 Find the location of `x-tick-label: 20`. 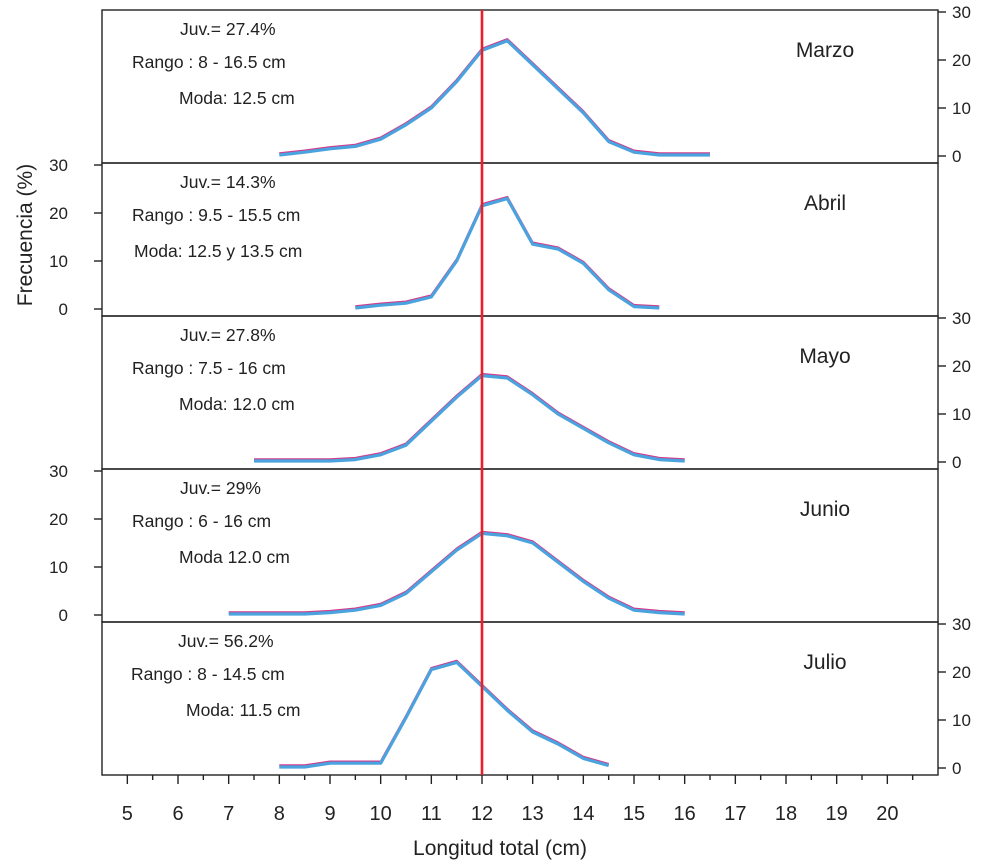

x-tick-label: 20 is located at coordinates (887, 814).